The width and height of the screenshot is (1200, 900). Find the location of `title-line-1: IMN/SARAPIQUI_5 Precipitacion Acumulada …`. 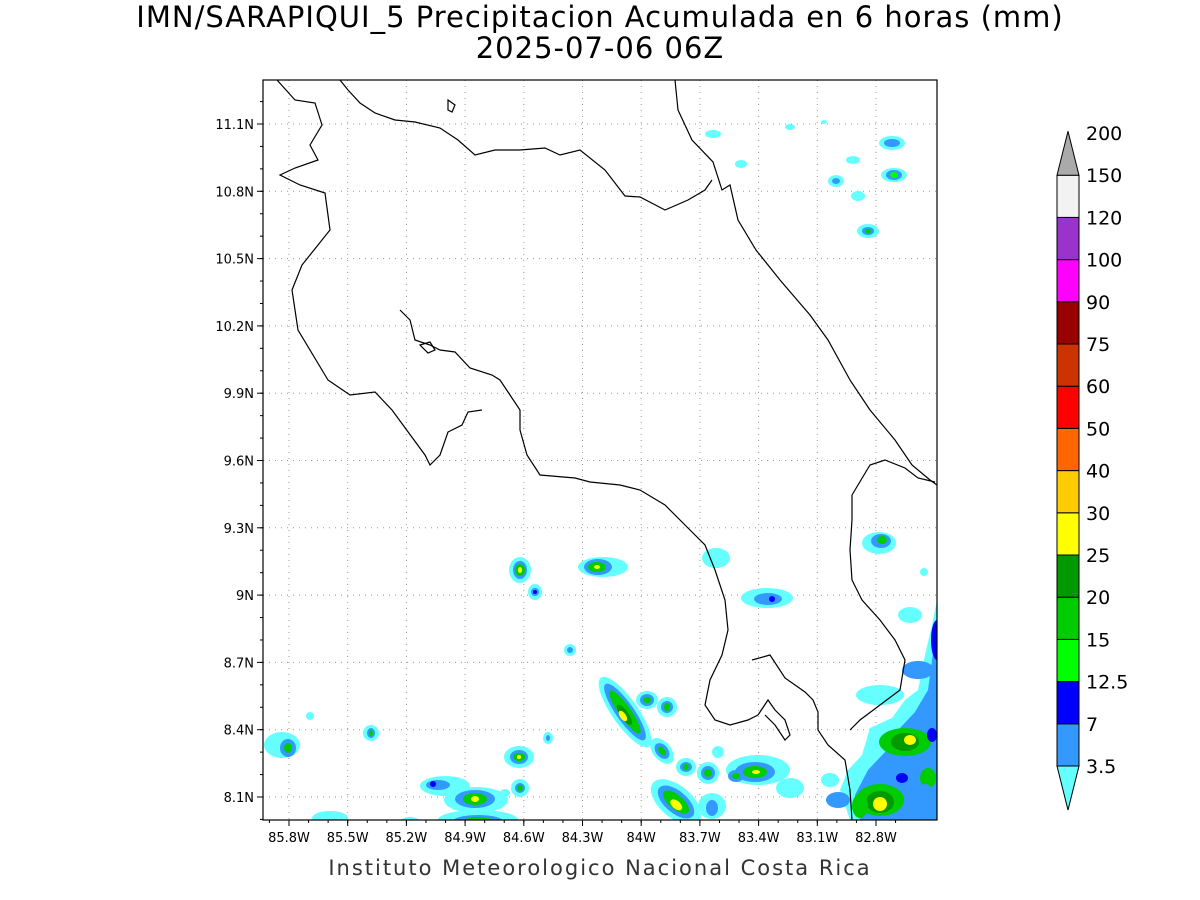

title-line-1: IMN/SARAPIQUI_5 Precipitacion Acumulada … is located at coordinates (600, 17).